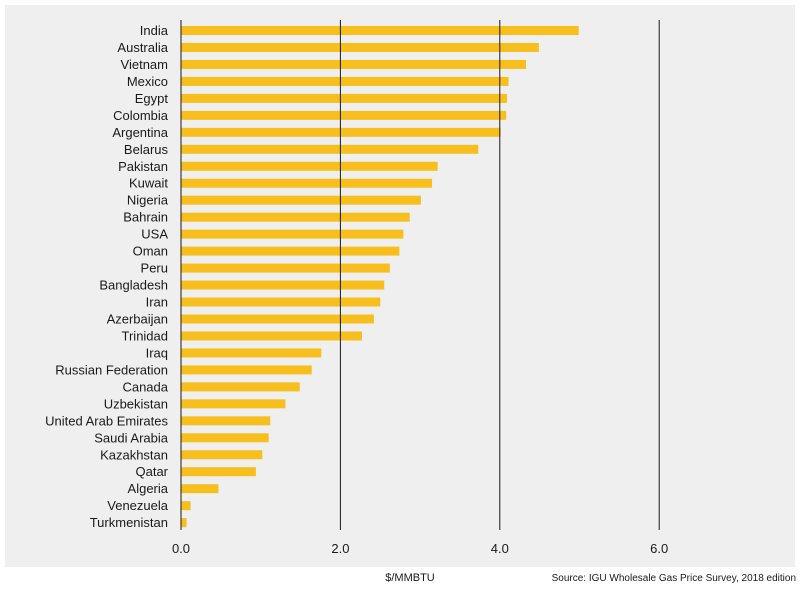  What do you see at coordinates (146, 149) in the screenshot?
I see `category-label: Belarus` at bounding box center [146, 149].